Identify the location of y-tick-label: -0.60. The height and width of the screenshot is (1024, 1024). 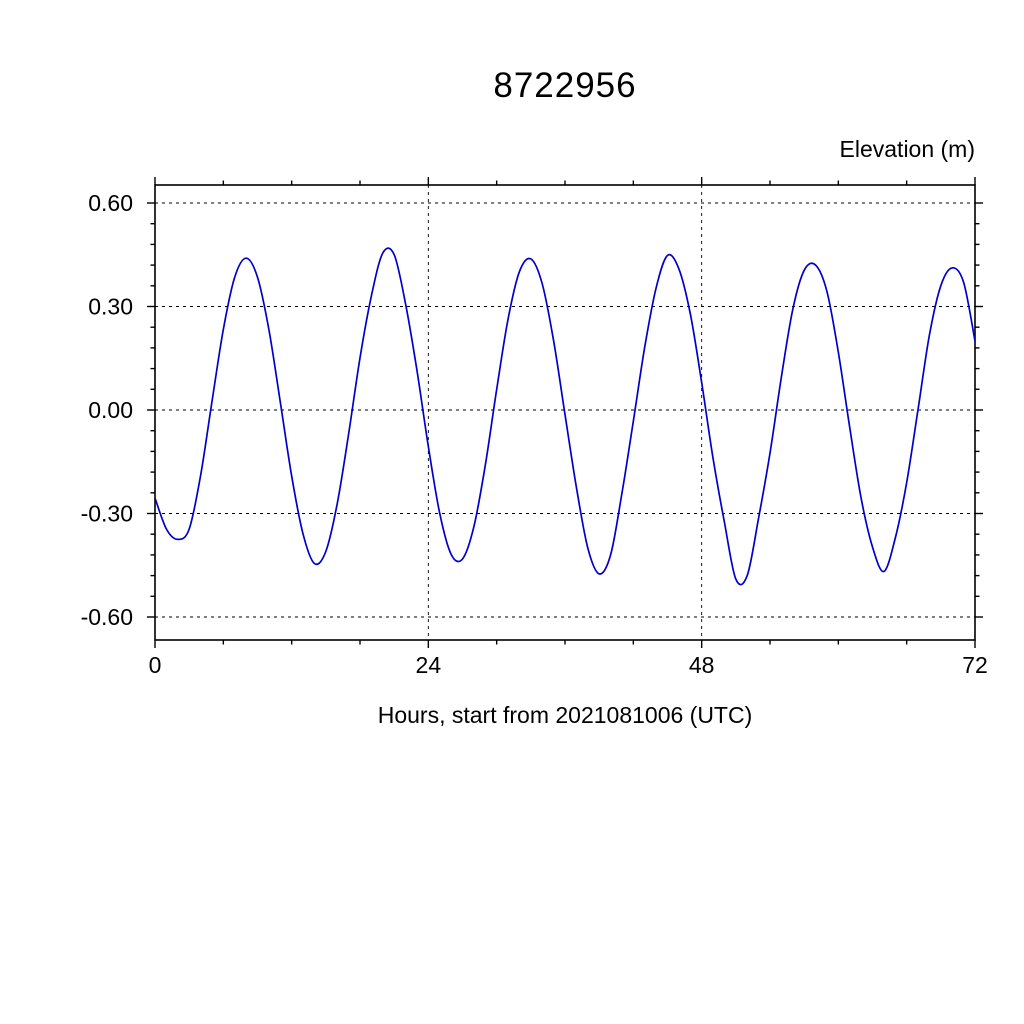
(107, 617).